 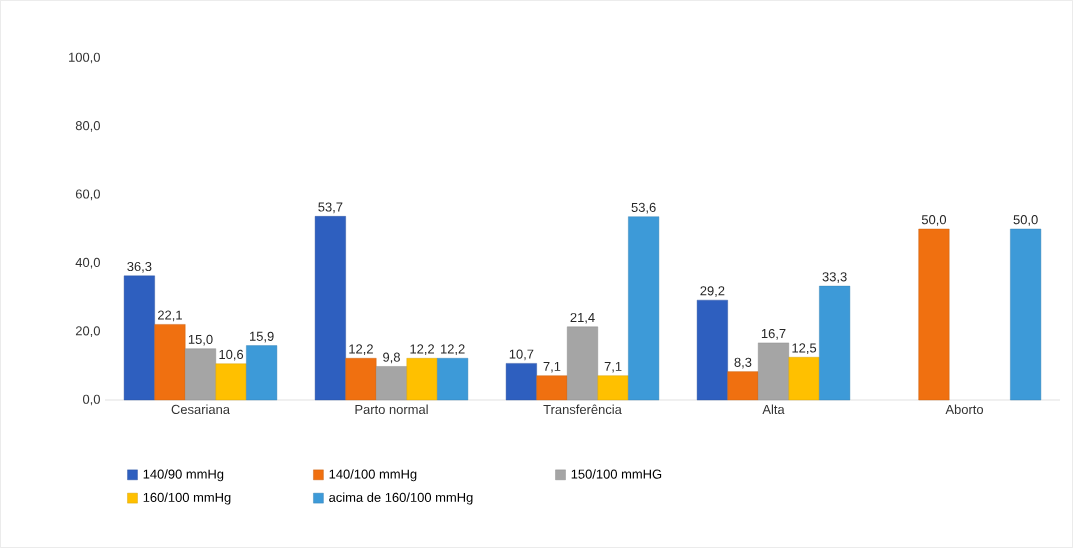 What do you see at coordinates (582, 409) in the screenshot?
I see `x-tick-label: Transferência` at bounding box center [582, 409].